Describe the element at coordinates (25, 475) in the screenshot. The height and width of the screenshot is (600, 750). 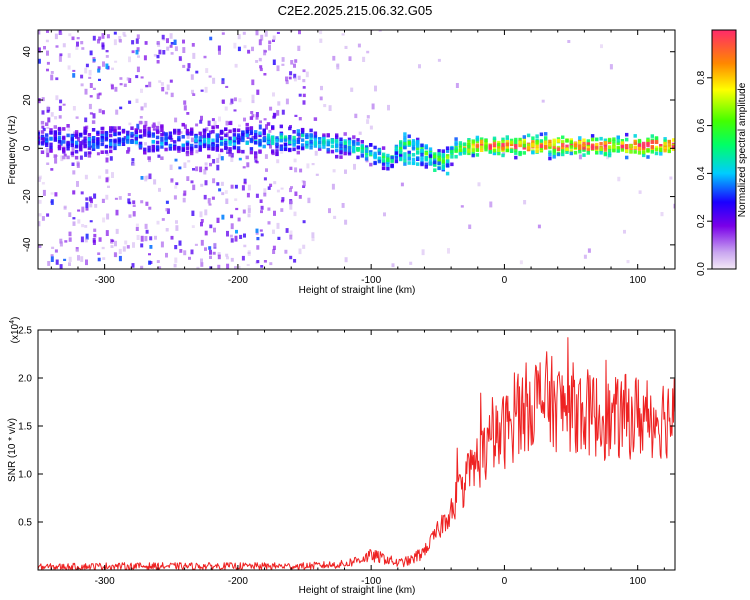
I see `y-tick-label: 1.0` at that location.